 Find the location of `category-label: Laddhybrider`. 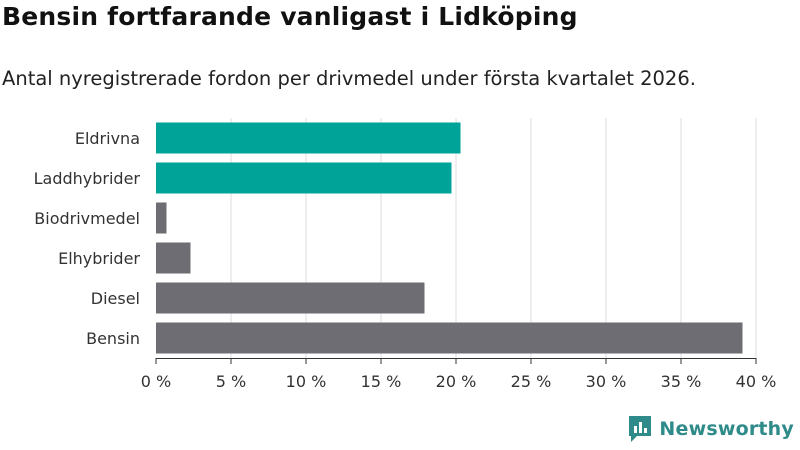

category-label: Laddhybrider is located at coordinates (87, 178).